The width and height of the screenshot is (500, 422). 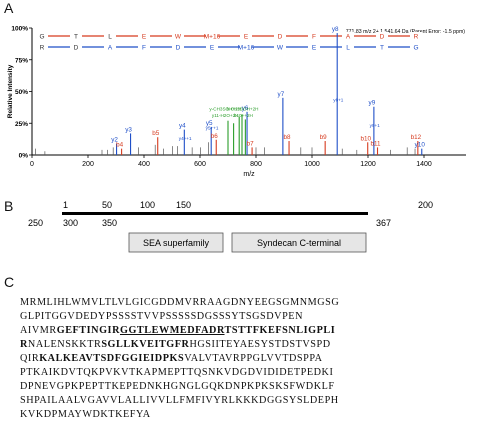 I want to click on peak-annotation: y9+1, so click(x=375, y=125).